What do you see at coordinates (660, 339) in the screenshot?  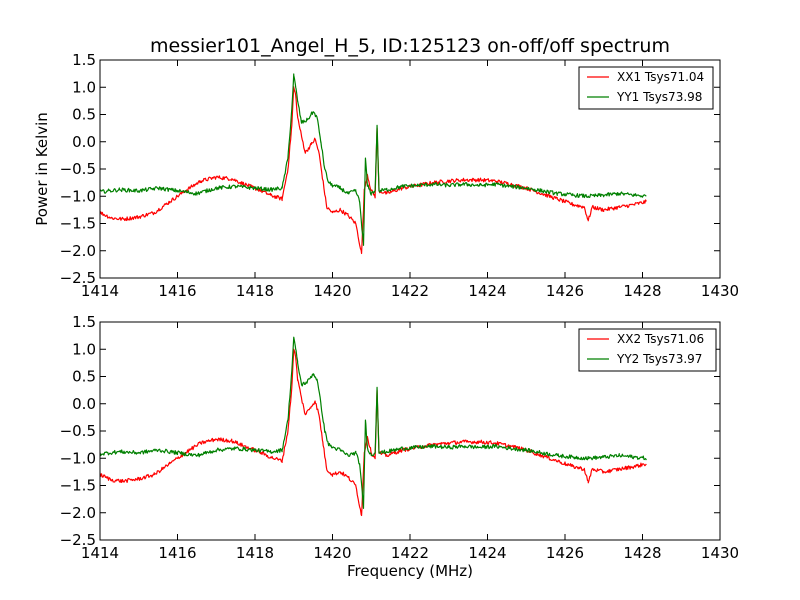 I see `legend-label: XX2 Tsys71.06` at bounding box center [660, 339].